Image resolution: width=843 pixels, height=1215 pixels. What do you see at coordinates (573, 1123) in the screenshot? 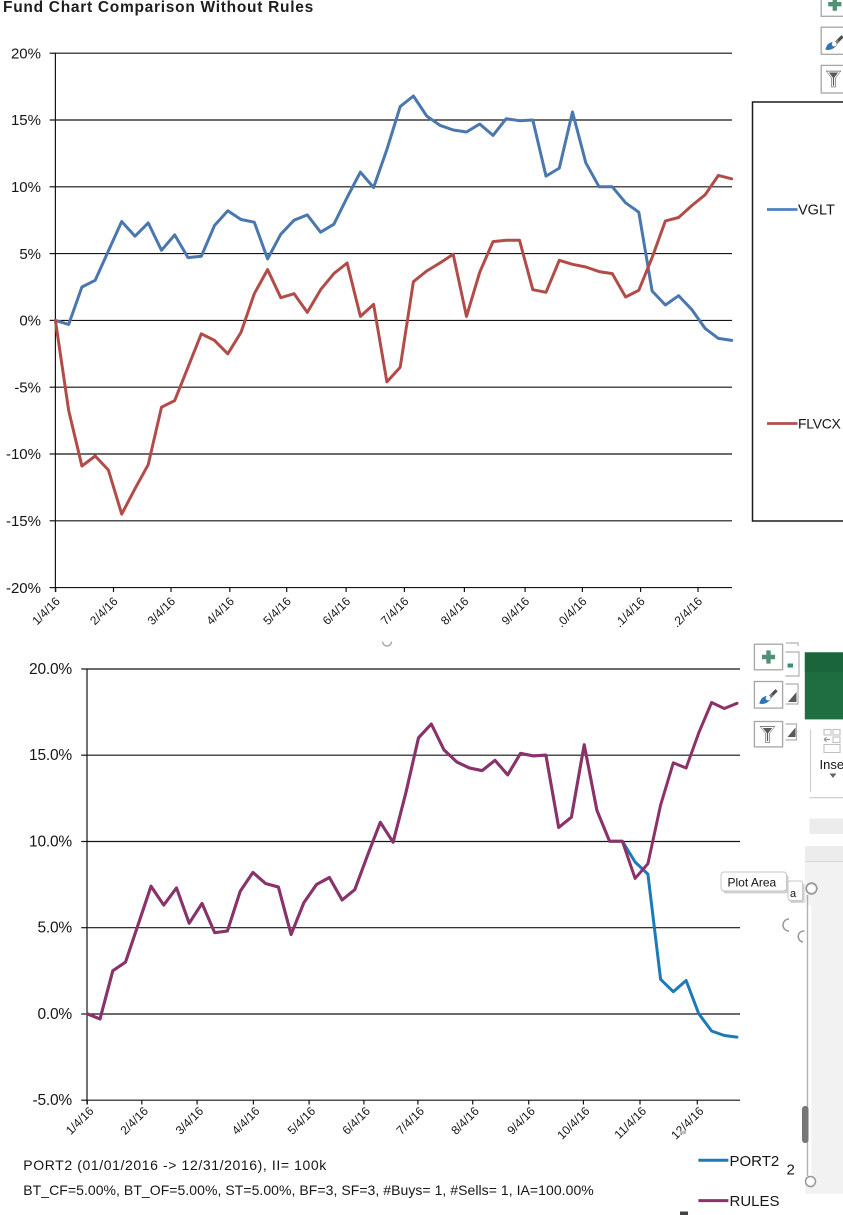
I see `svg-text: 10/4/16` at bounding box center [573, 1123].